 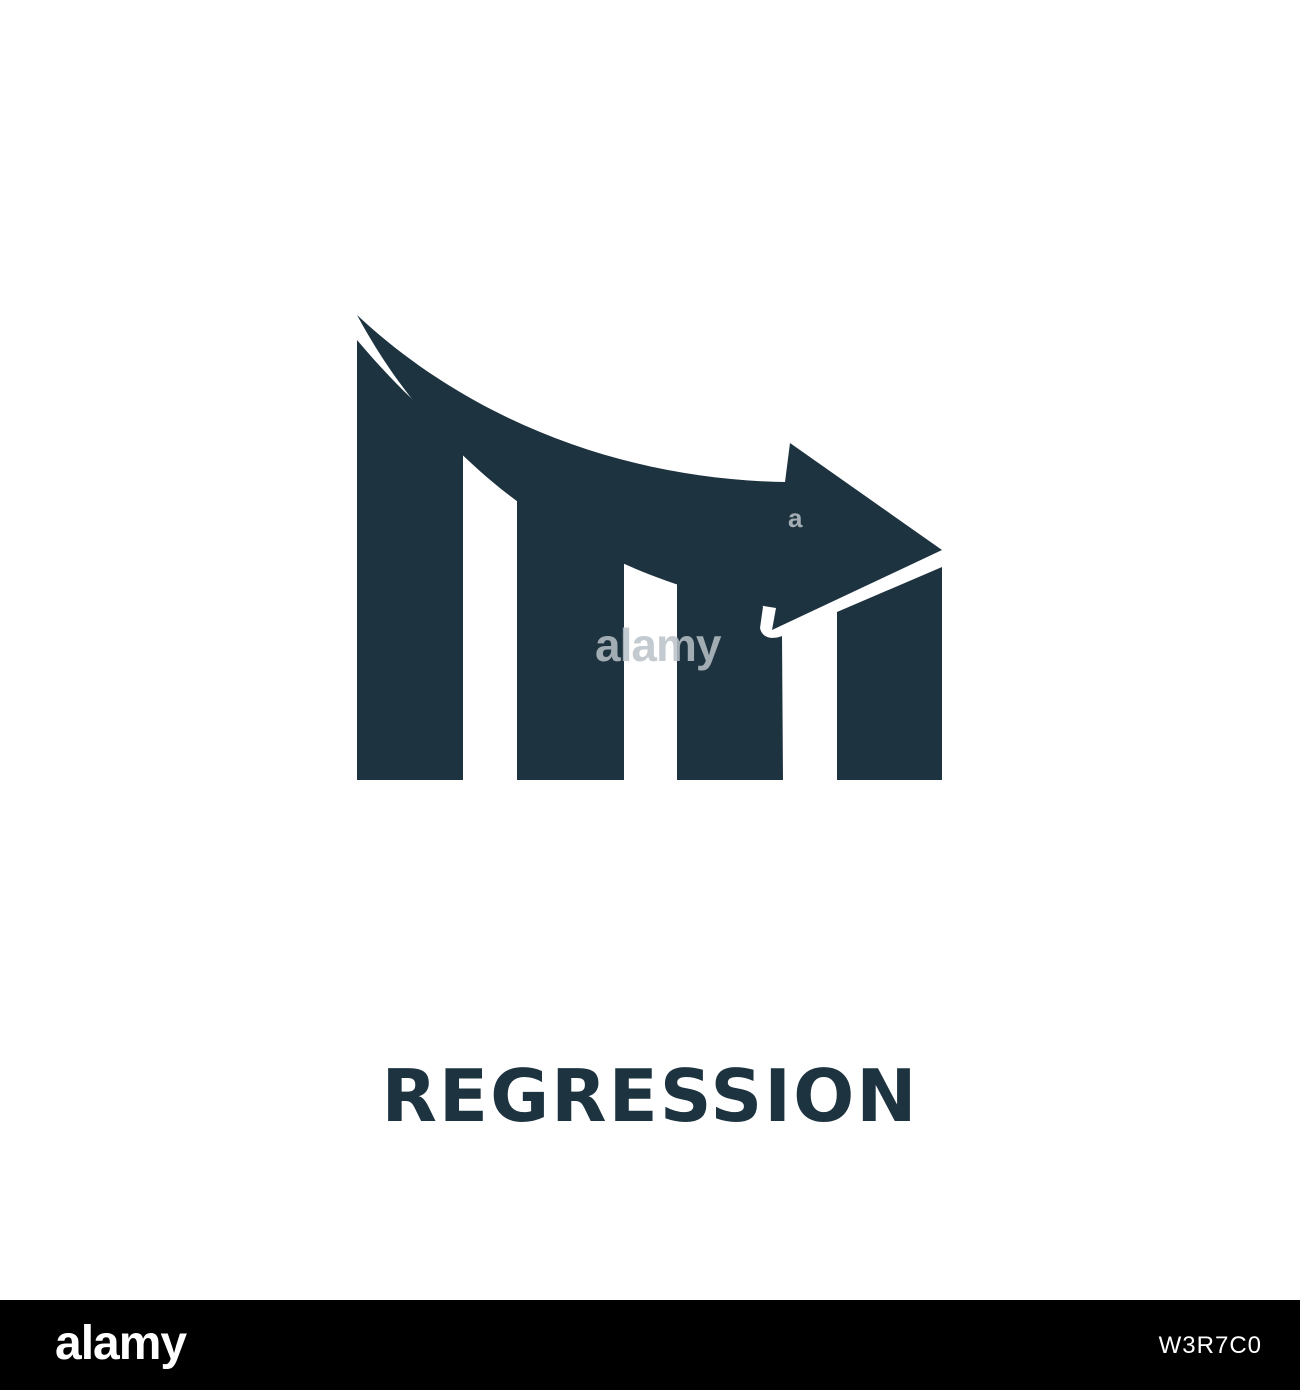 What do you see at coordinates (649, 472) in the screenshot?
I see `trend-arrow` at bounding box center [649, 472].